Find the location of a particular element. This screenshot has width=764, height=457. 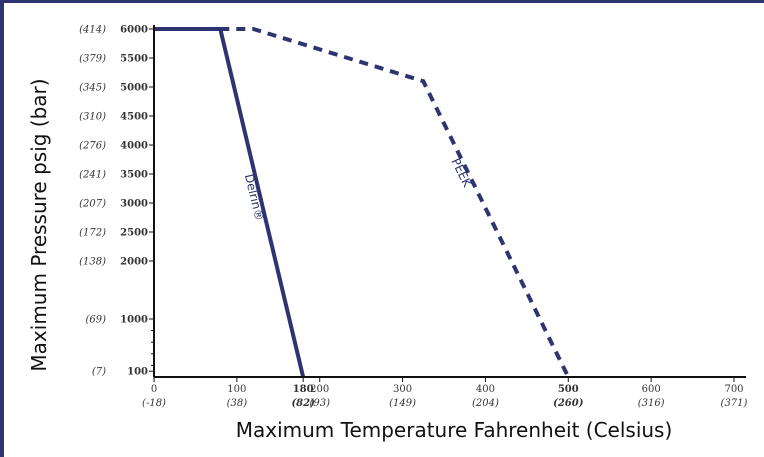

x-tick-label-celsius: (371) is located at coordinates (734, 403).